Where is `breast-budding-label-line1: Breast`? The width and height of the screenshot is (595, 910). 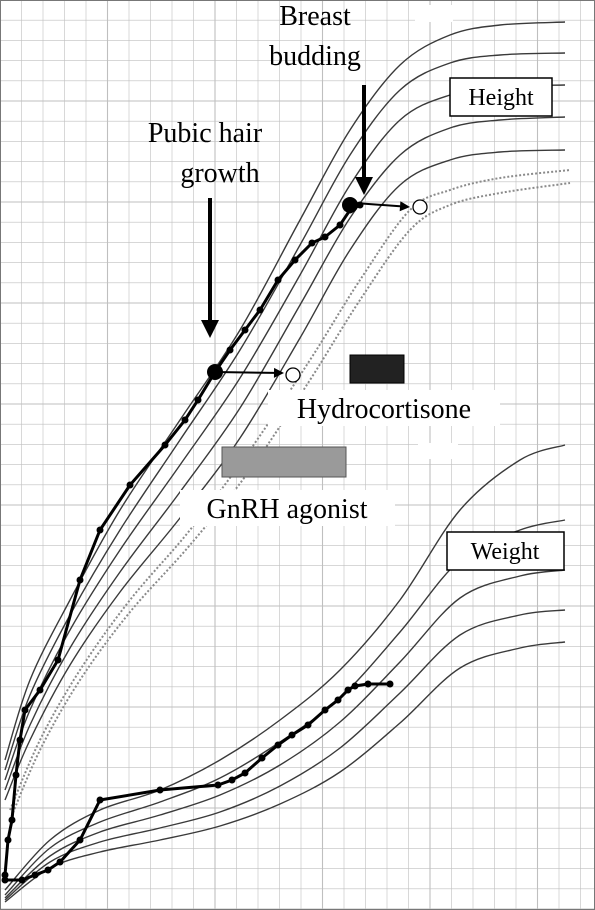 breast-budding-label-line1: Breast is located at coordinates (315, 16).